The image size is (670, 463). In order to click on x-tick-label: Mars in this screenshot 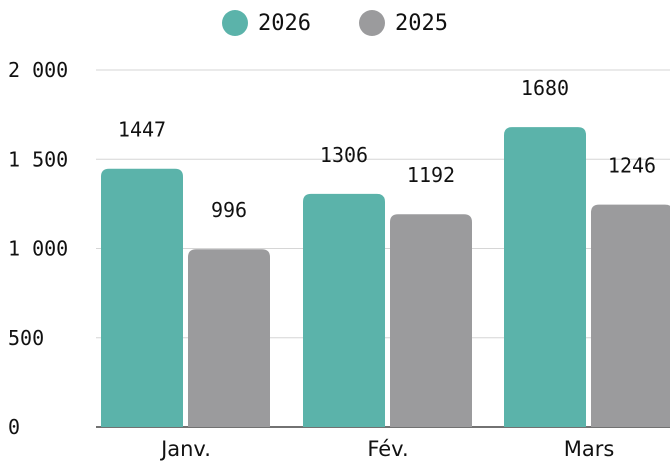, I will do `click(589, 449)`.